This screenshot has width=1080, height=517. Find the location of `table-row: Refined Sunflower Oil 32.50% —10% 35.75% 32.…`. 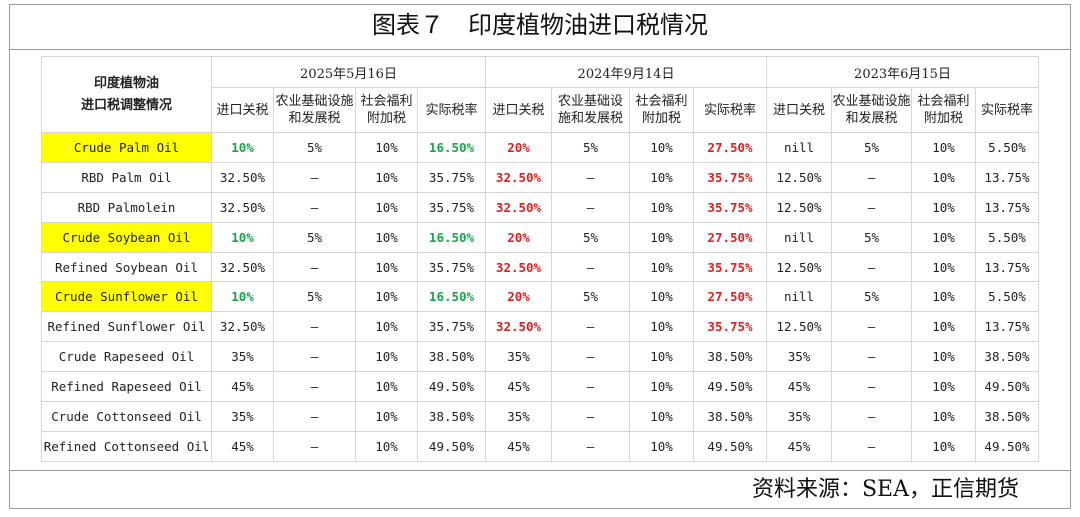

table-row: Refined Sunflower Oil 32.50% —10% 35.75% 32.… is located at coordinates (540, 327).